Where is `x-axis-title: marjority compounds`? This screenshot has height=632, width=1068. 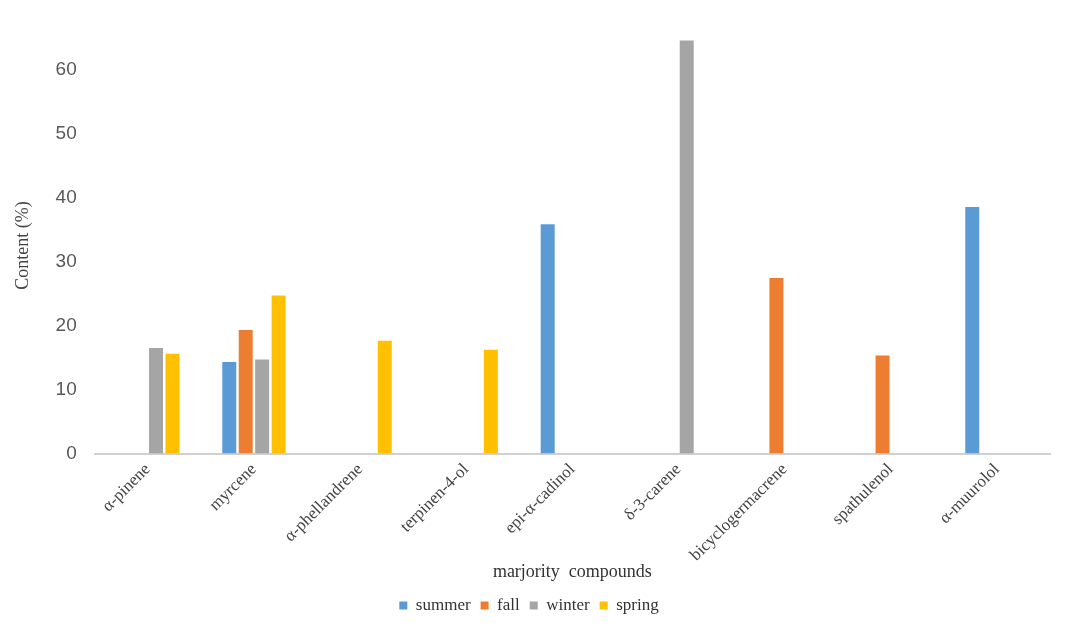 x-axis-title: marjority compounds is located at coordinates (572, 570).